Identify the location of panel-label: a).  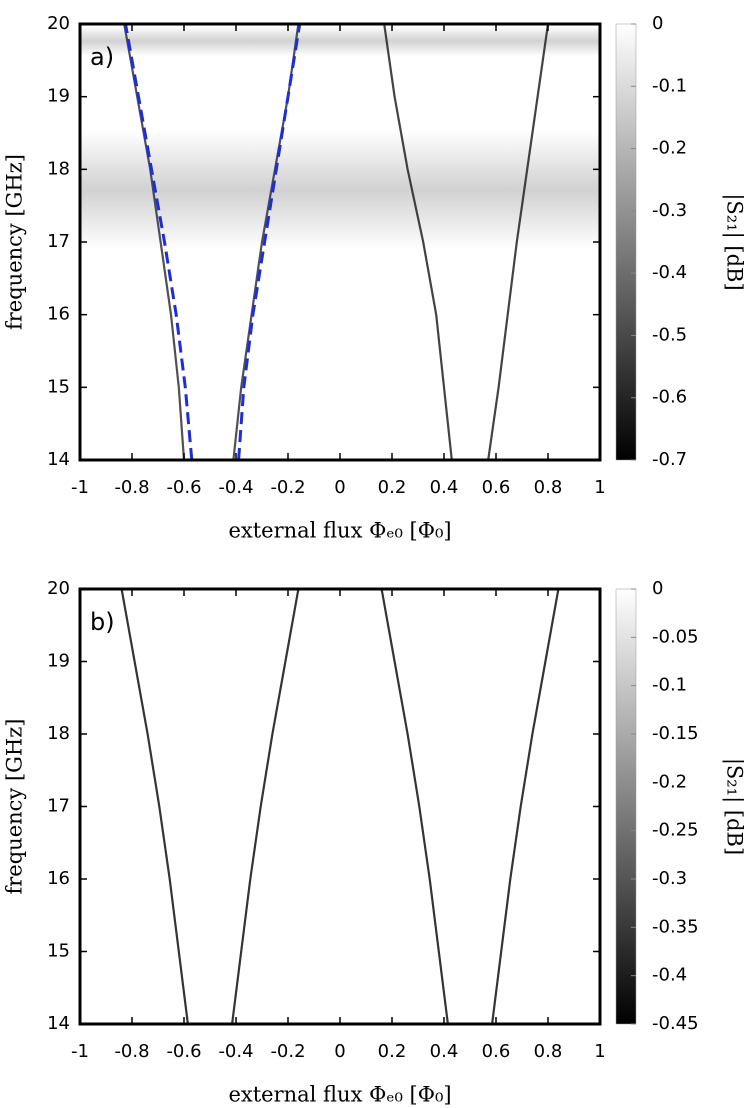
(102, 57).